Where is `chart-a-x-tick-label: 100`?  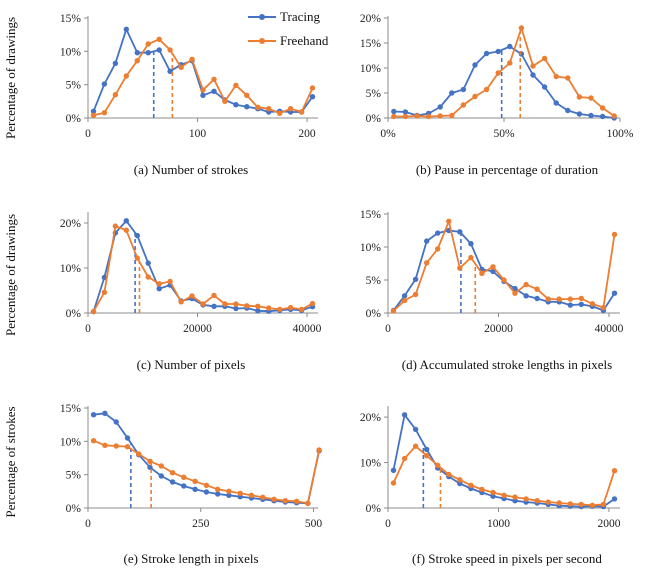 chart-a-x-tick-label: 100 is located at coordinates (198, 134).